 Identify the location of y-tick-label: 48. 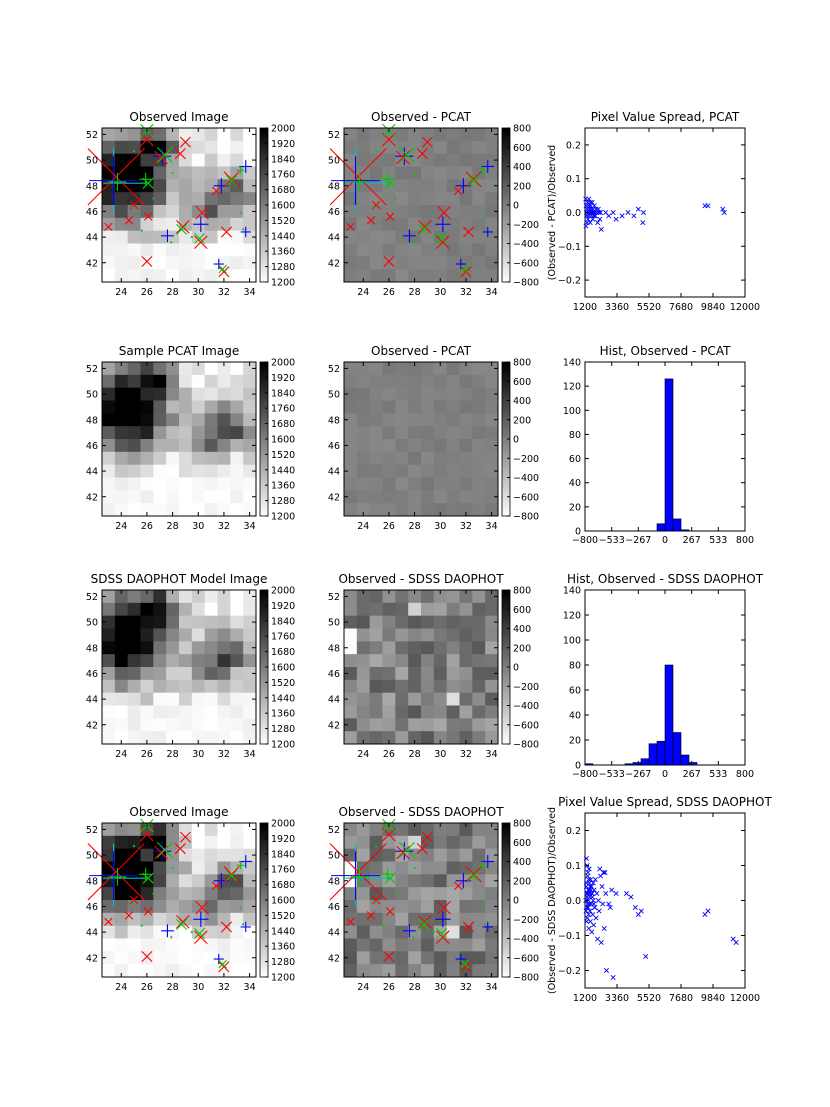
(334, 420).